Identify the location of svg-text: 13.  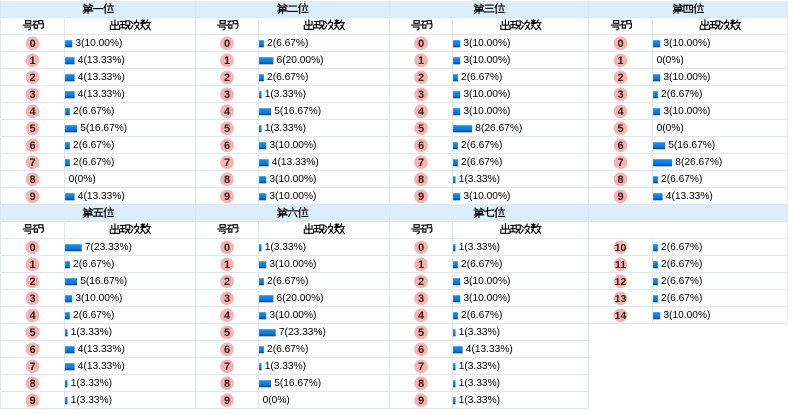
(621, 299).